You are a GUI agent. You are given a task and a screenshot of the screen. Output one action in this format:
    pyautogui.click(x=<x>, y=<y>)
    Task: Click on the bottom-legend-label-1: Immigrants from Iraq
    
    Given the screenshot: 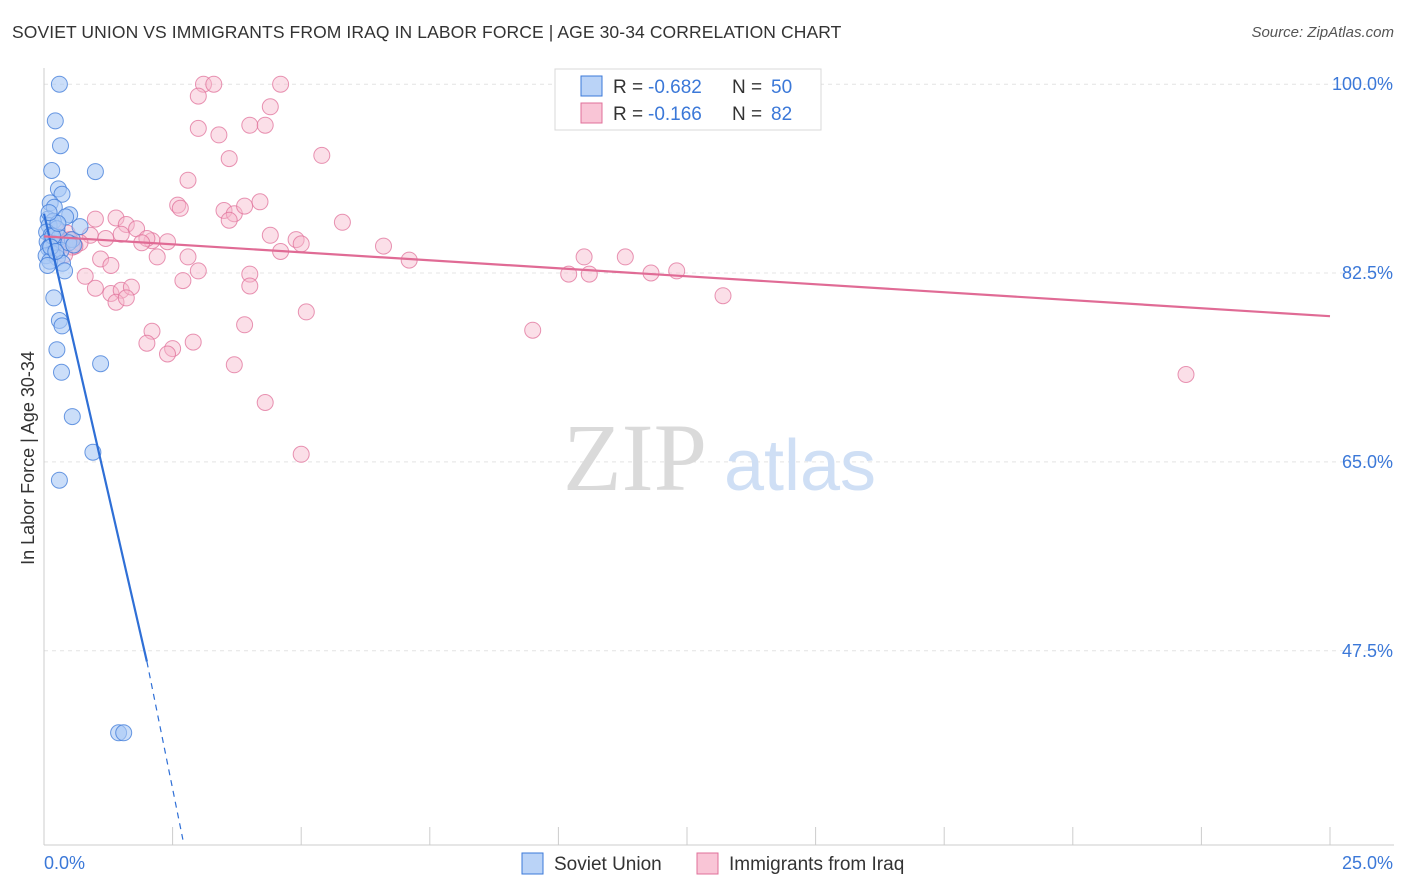 What is the action you would take?
    pyautogui.click(x=816, y=864)
    